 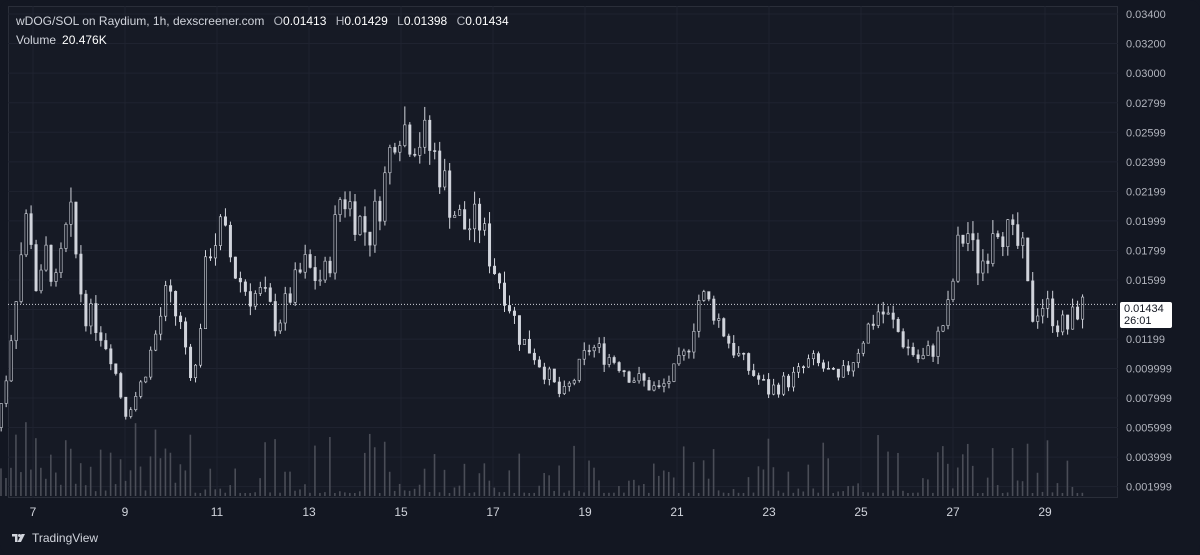 I want to click on date-tick-label: 17, so click(x=493, y=512).